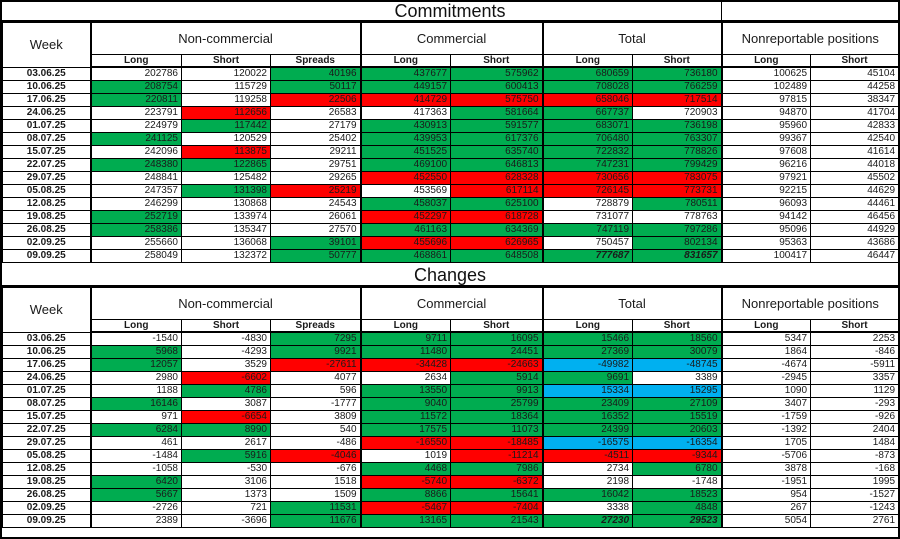 The width and height of the screenshot is (900, 539). What do you see at coordinates (315, 230) in the screenshot?
I see `value-cell: 27570` at bounding box center [315, 230].